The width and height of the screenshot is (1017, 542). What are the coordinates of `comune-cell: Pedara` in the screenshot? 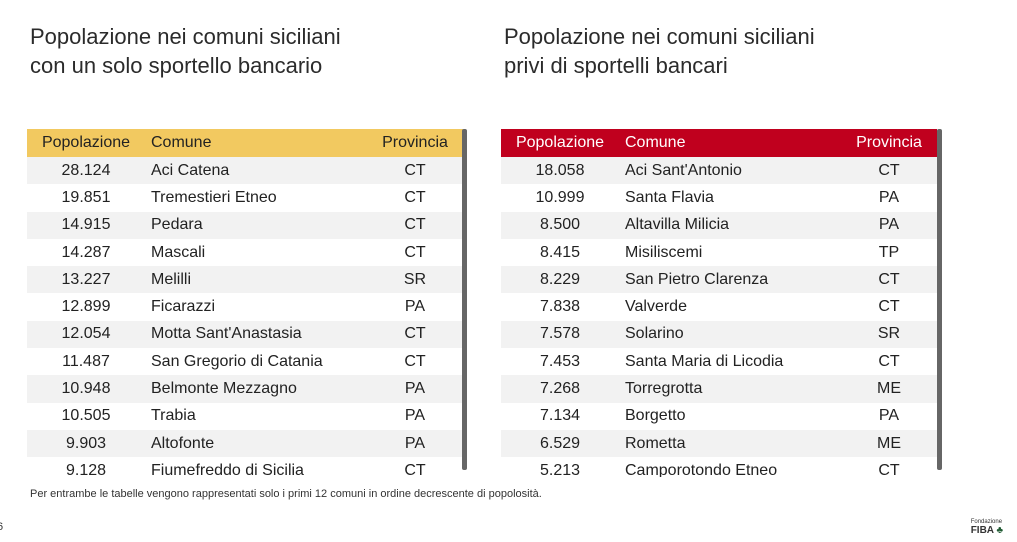 It's located at (177, 225).